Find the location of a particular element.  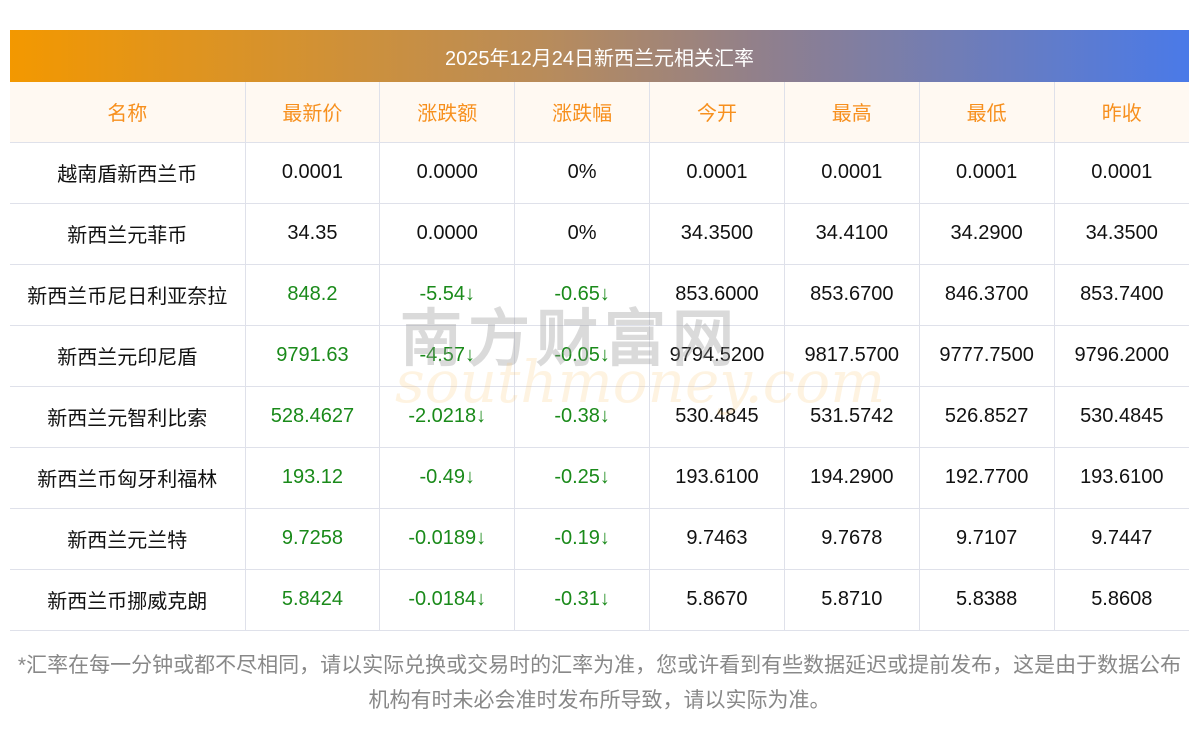

currency-name: 新西兰元智利比索 is located at coordinates (128, 416).